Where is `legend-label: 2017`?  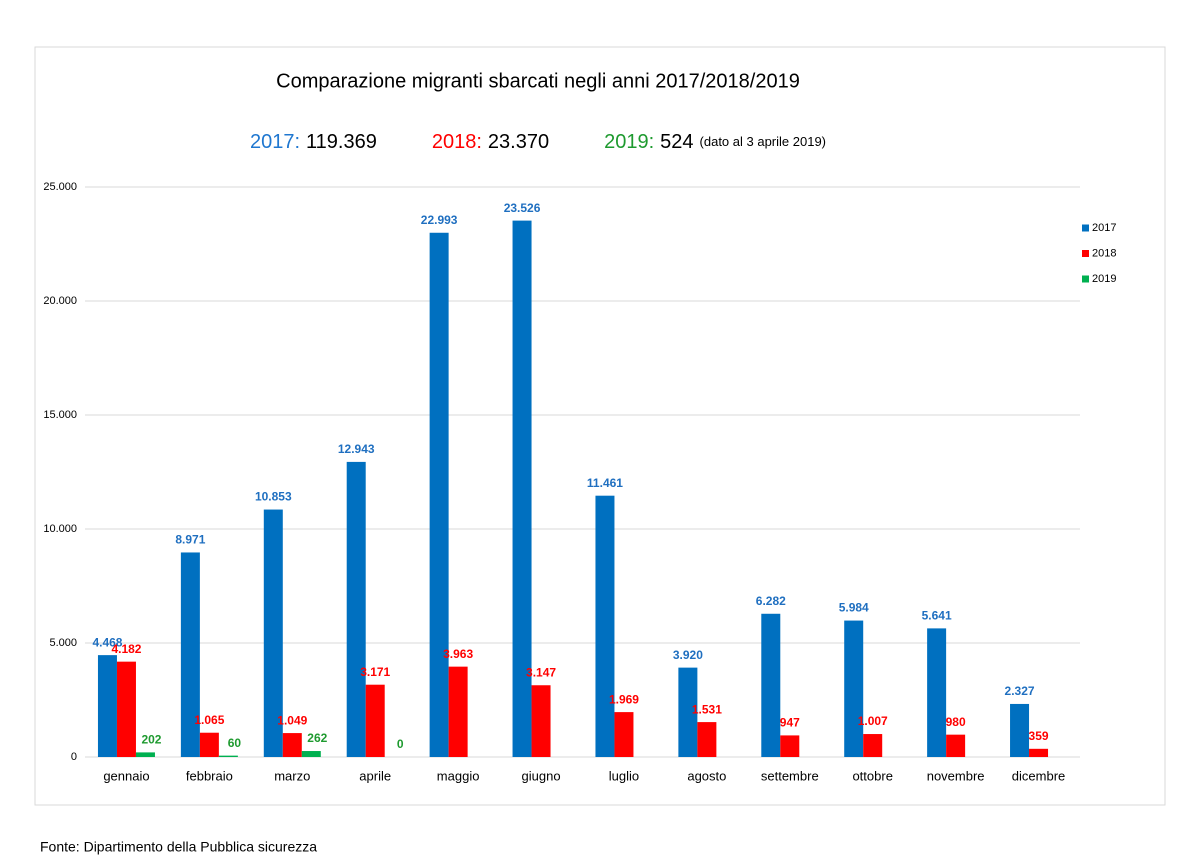 legend-label: 2017 is located at coordinates (1104, 228).